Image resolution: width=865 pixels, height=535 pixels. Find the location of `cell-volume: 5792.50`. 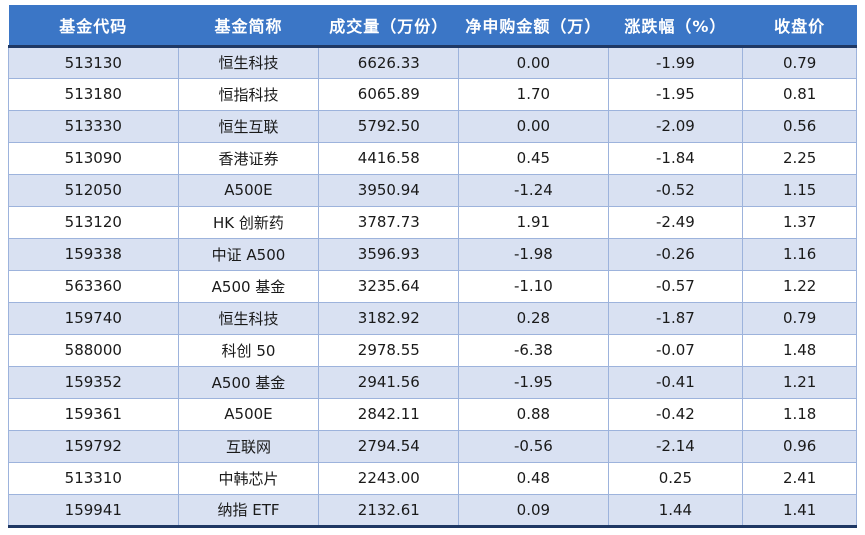

cell-volume: 5792.50 is located at coordinates (389, 126).